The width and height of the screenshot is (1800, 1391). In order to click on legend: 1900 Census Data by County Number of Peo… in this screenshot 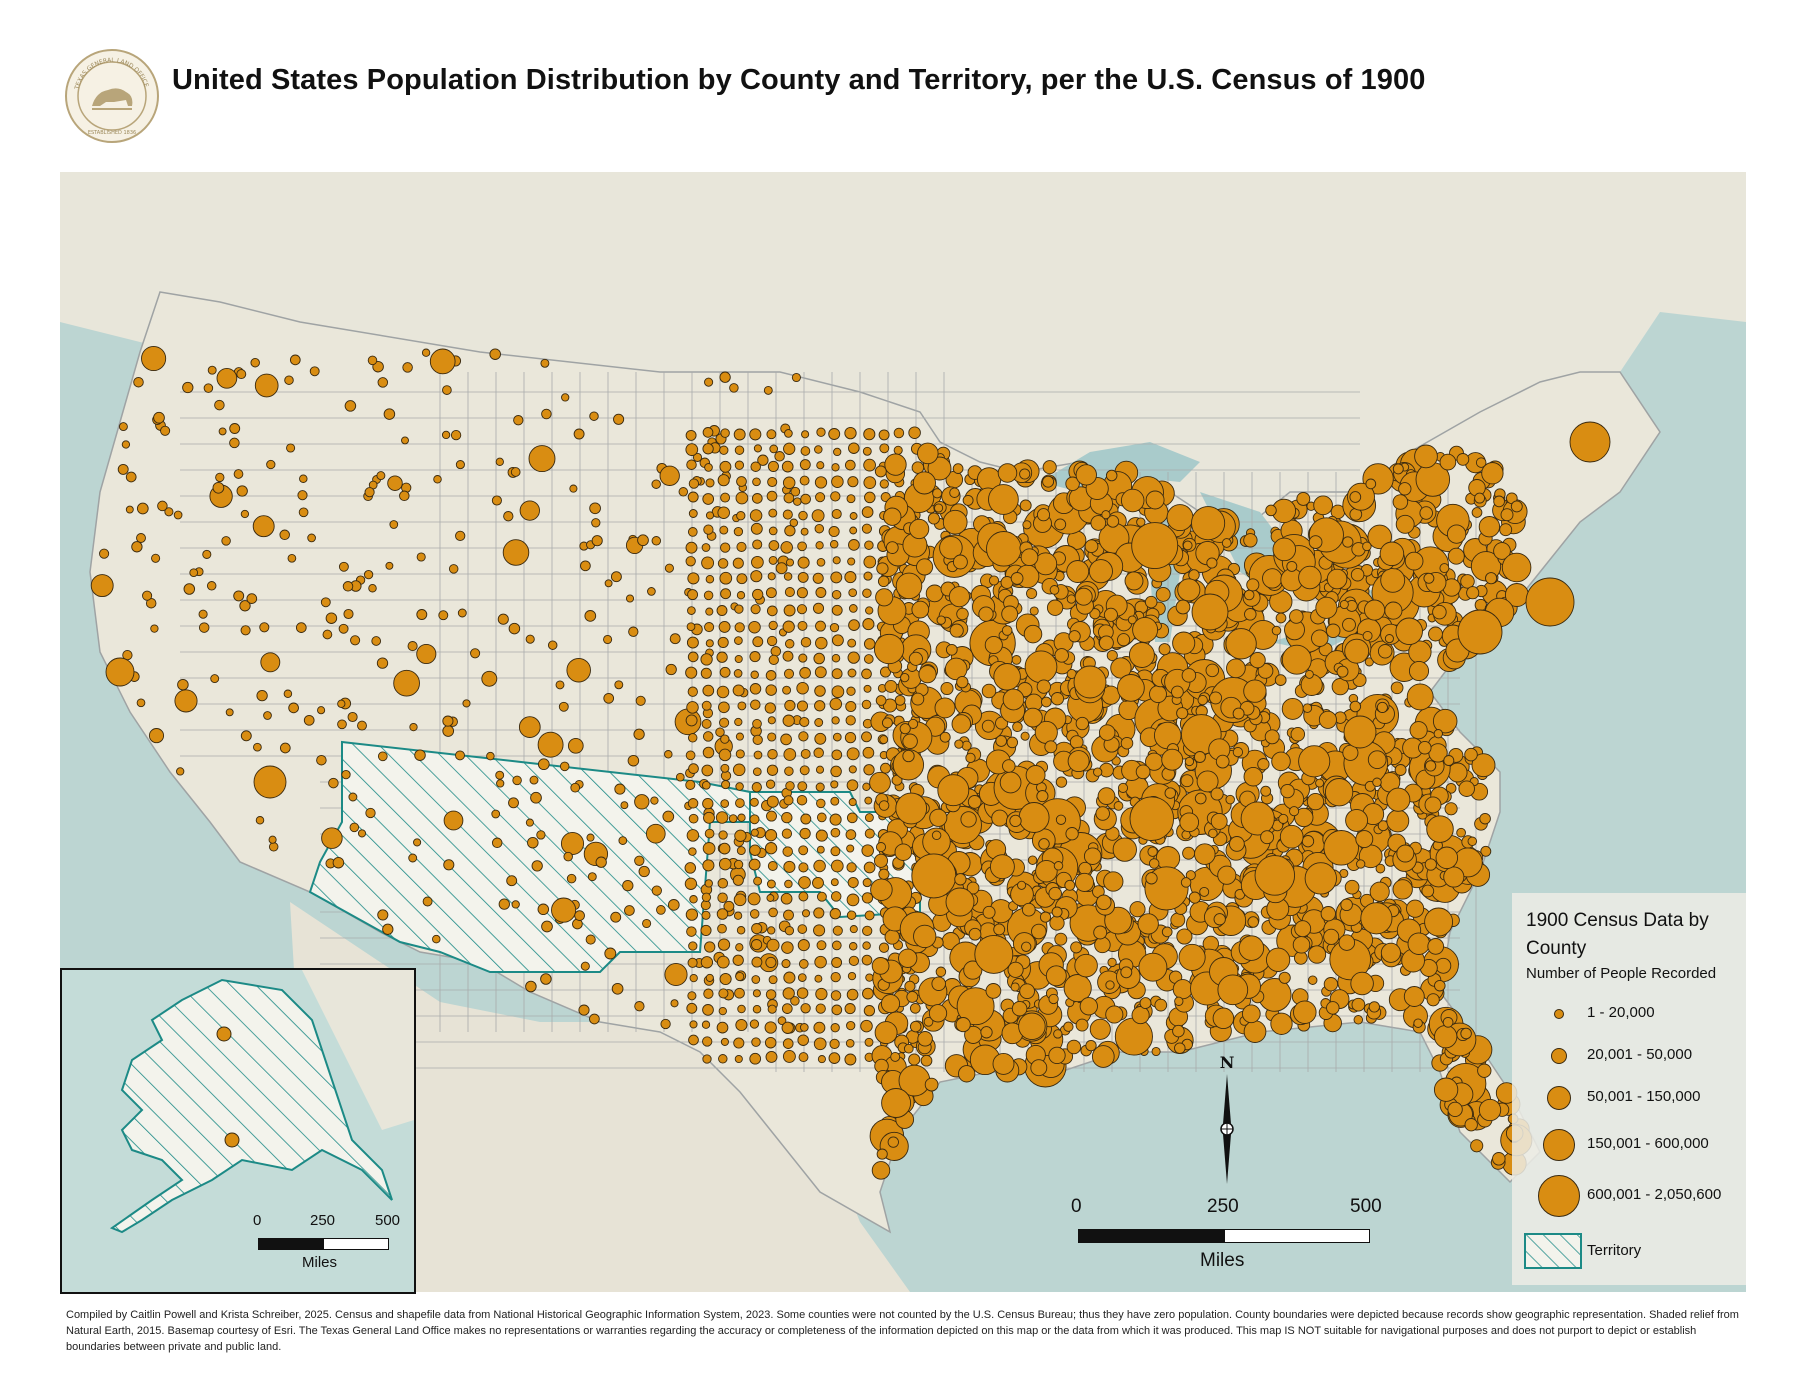, I will do `click(1629, 1089)`.